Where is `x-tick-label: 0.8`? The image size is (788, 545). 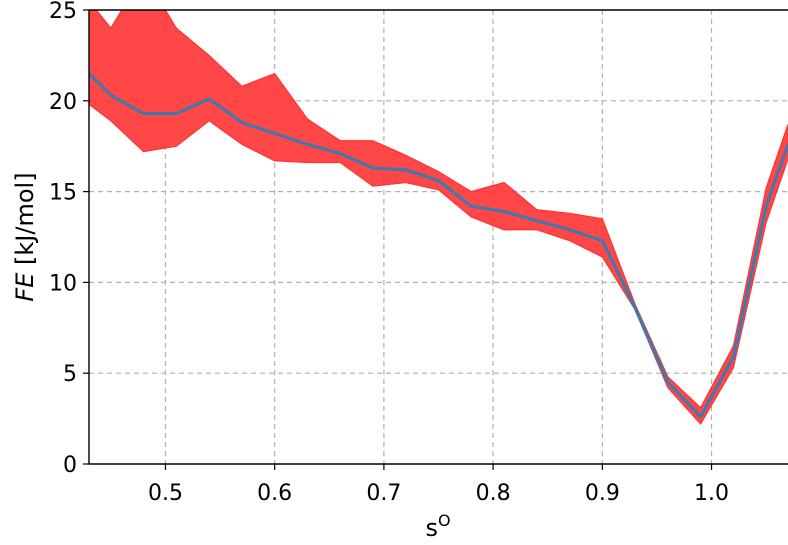
x-tick-label: 0.8 is located at coordinates (493, 493).